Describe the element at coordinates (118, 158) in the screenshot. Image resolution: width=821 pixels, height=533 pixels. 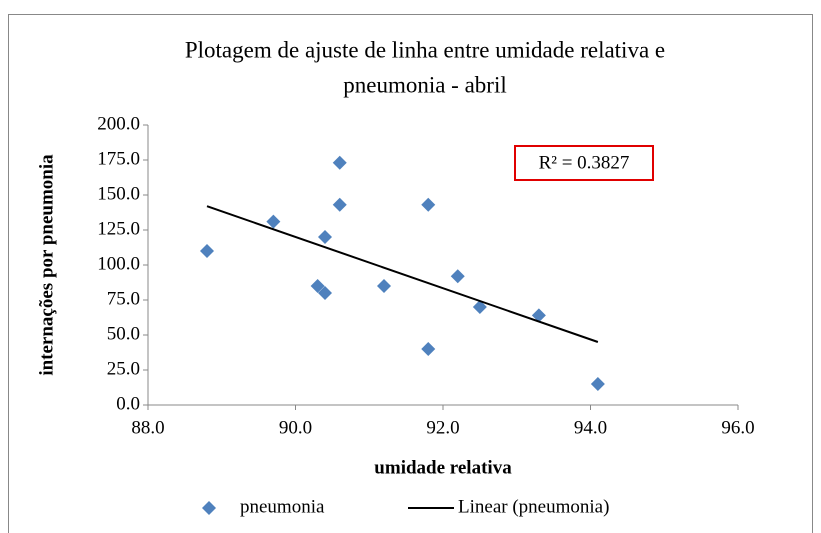
I see `y-tick-label: 175.0` at that location.